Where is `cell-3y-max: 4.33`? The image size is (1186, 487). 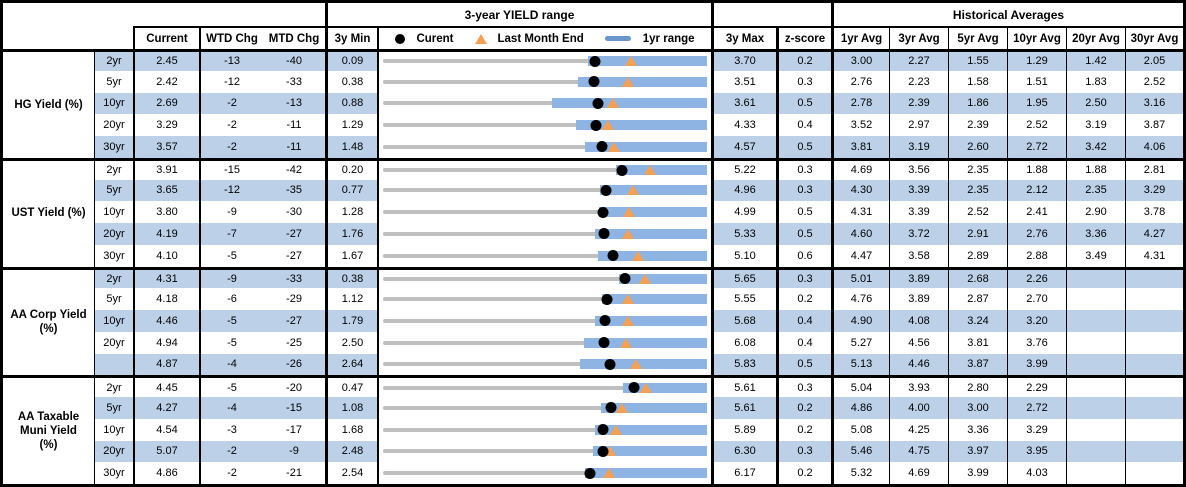 cell-3y-max: 4.33 is located at coordinates (743, 125).